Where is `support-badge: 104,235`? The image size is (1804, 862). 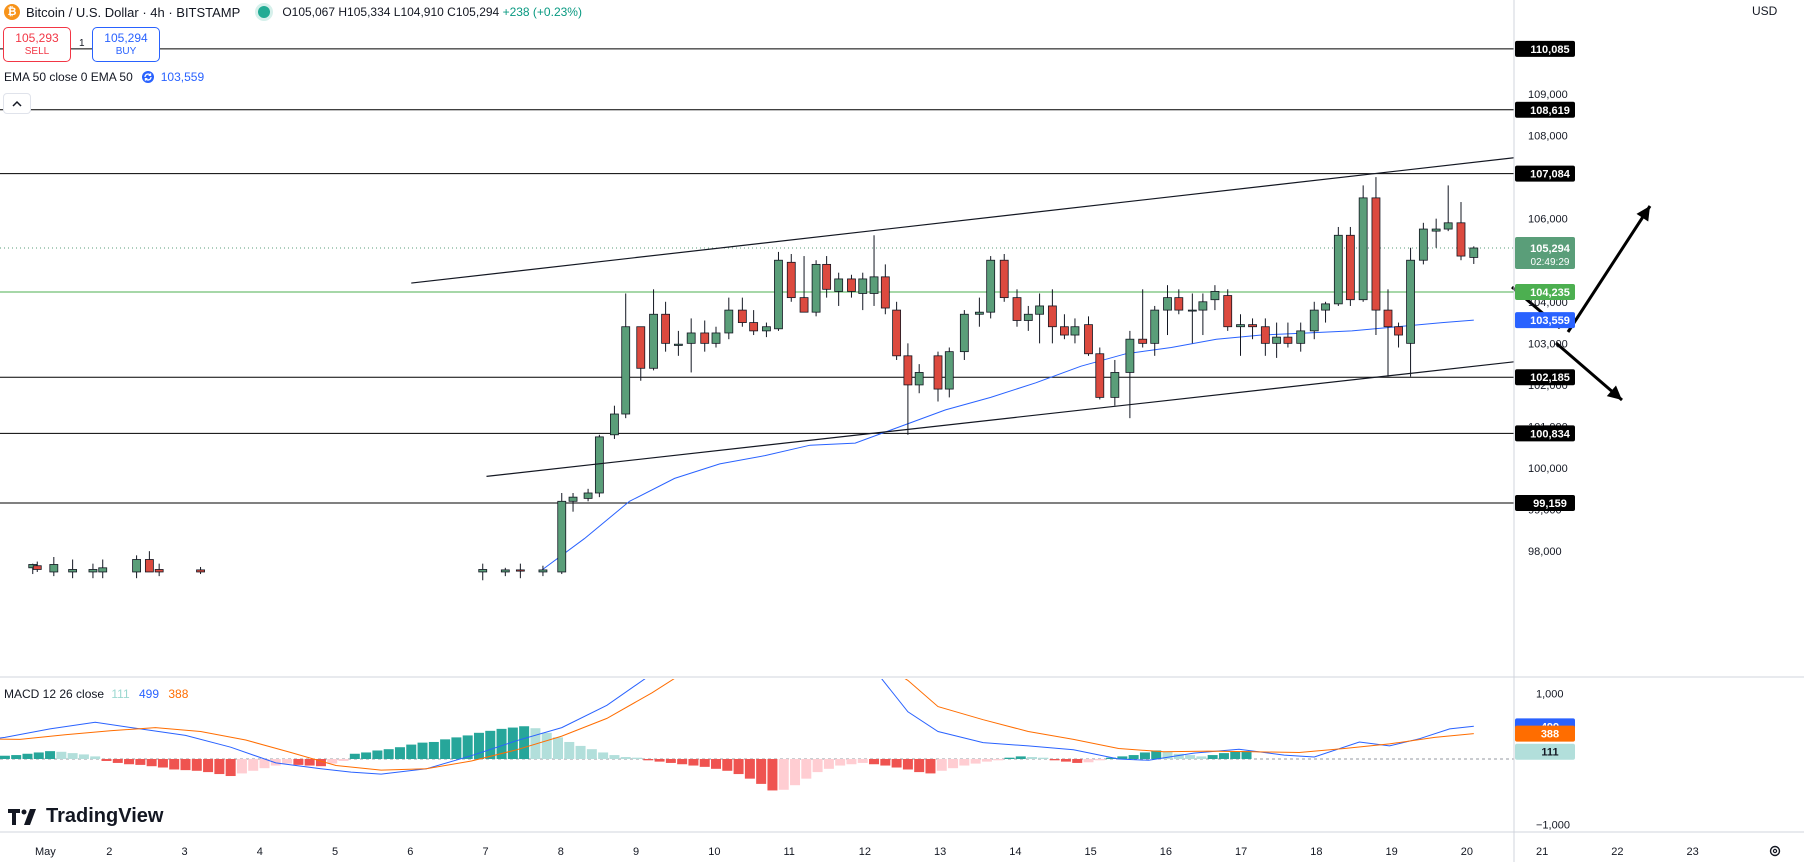 support-badge: 104,235 is located at coordinates (1545, 292).